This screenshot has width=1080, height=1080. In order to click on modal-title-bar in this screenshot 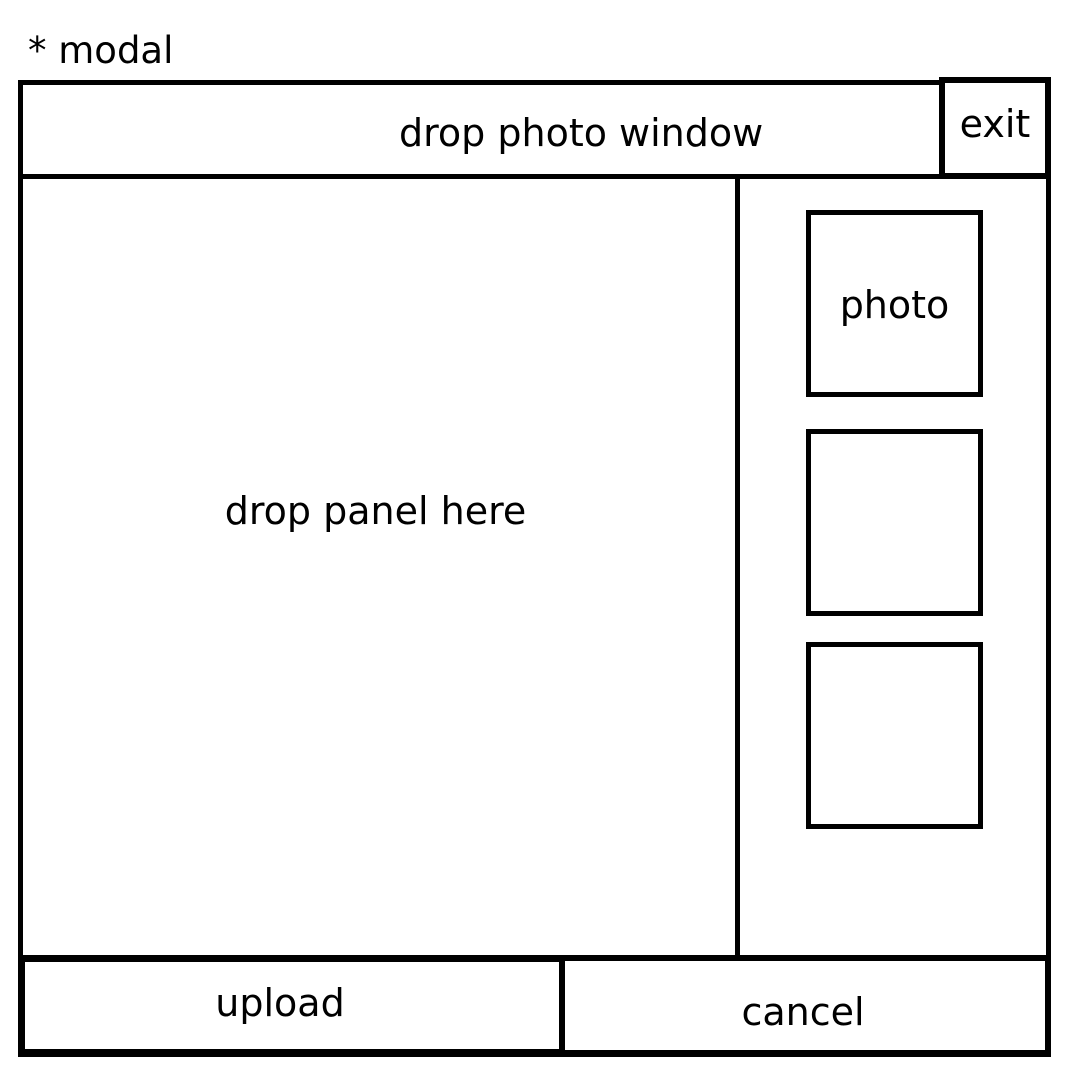, I will do `click(481, 129)`.